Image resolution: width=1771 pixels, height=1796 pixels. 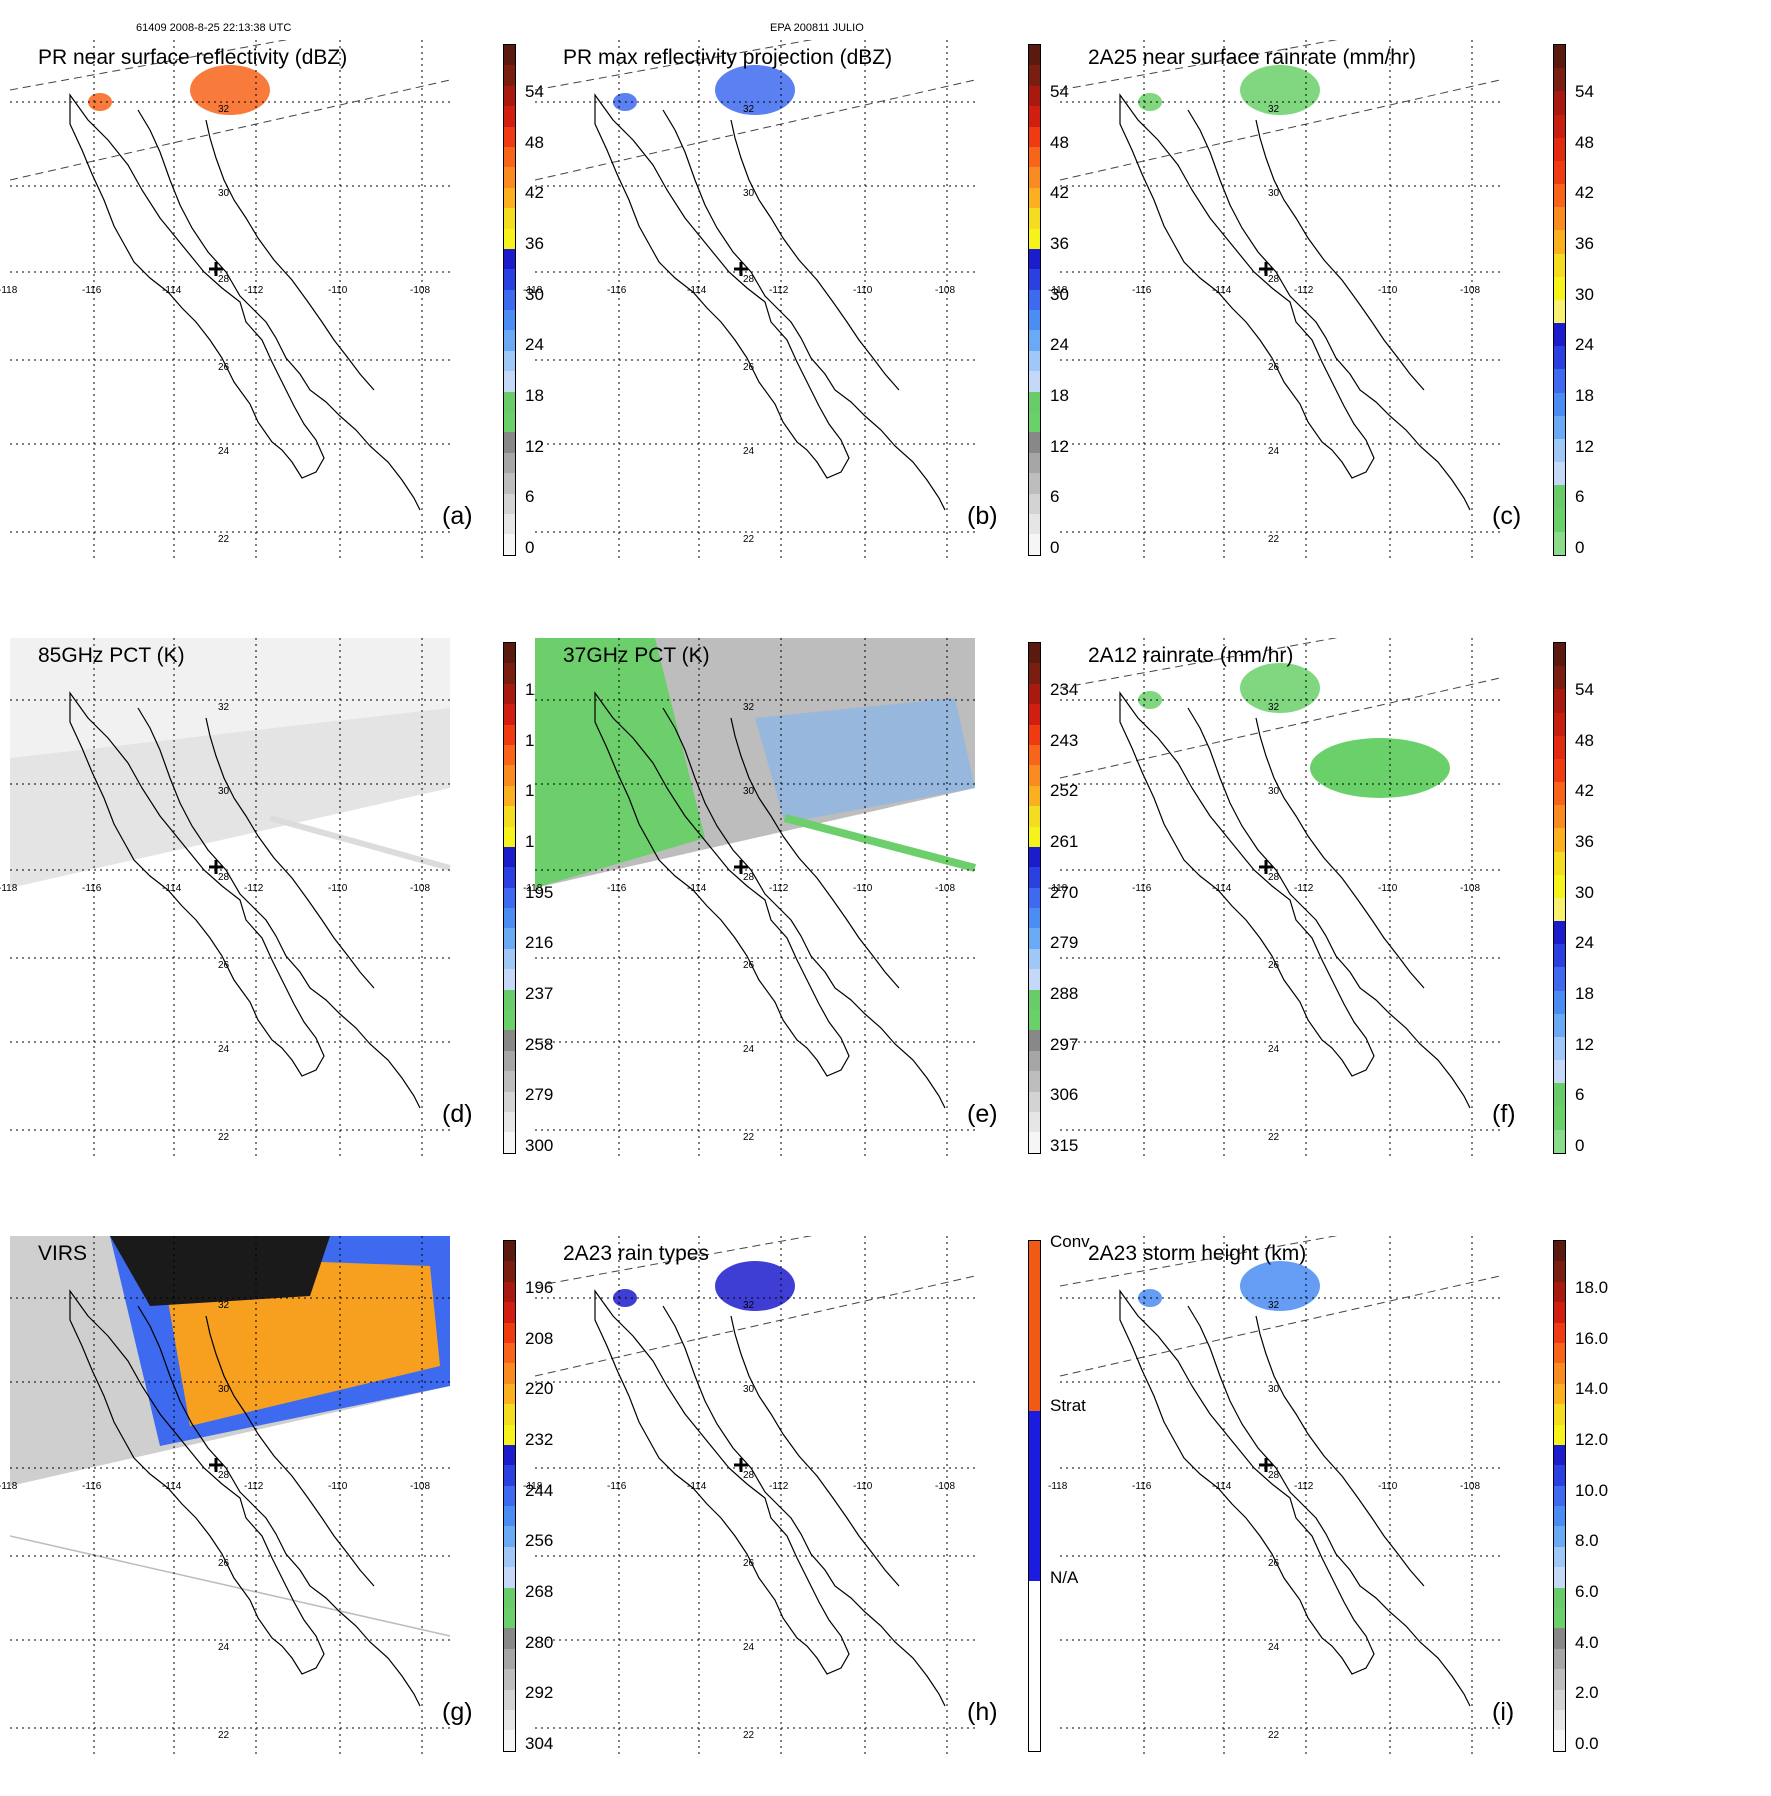 What do you see at coordinates (63, 1253) in the screenshot?
I see `panel-title: VIRS` at bounding box center [63, 1253].